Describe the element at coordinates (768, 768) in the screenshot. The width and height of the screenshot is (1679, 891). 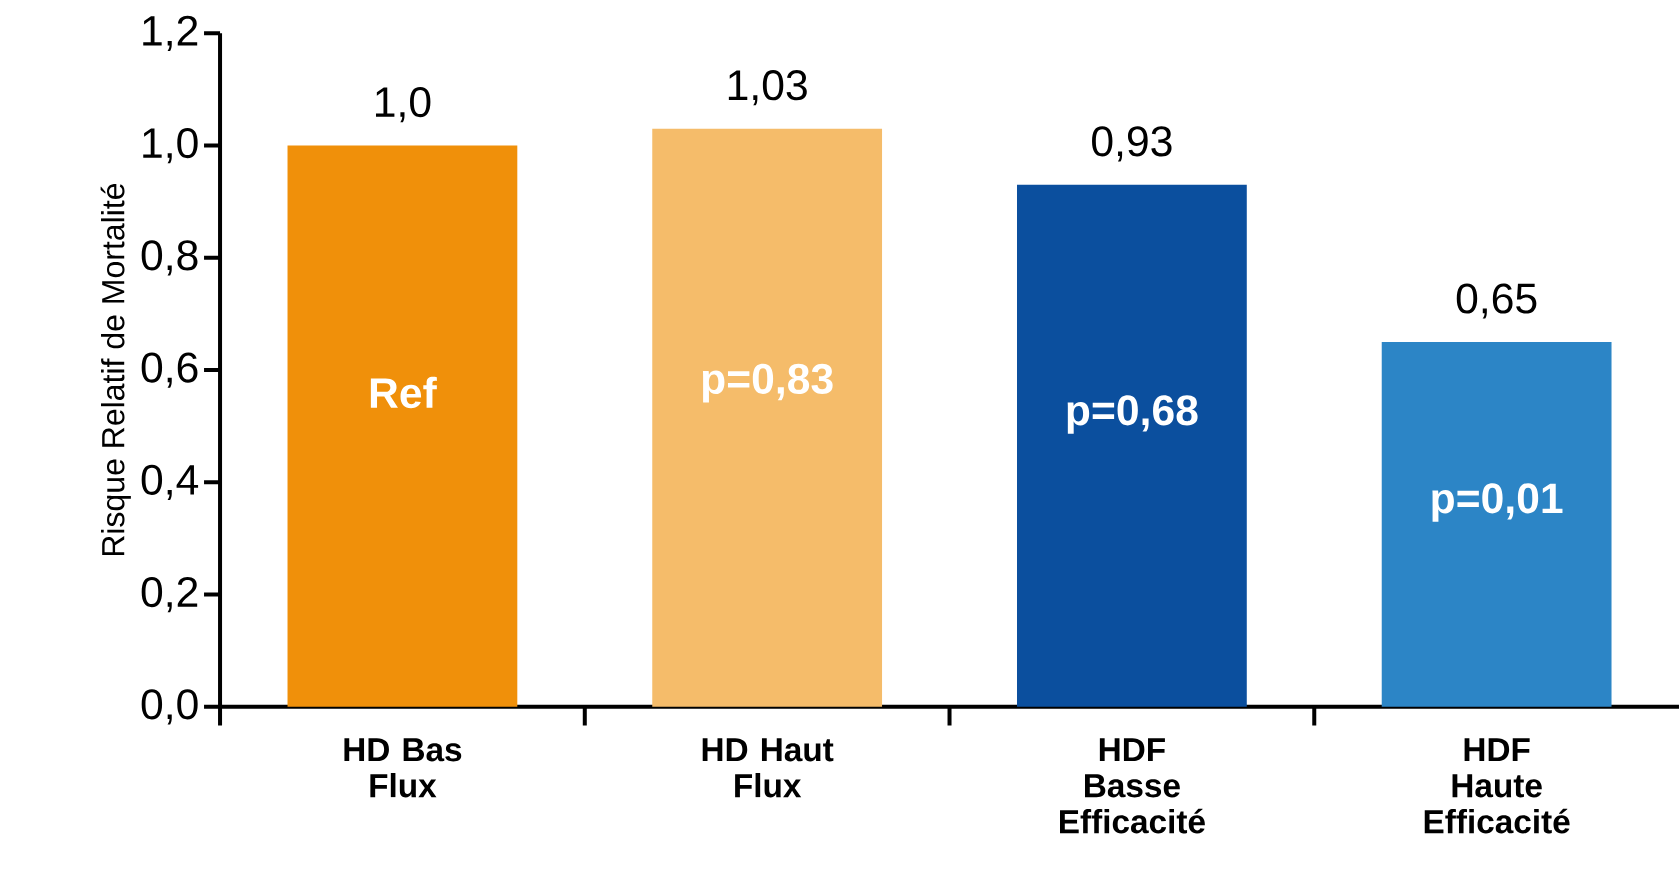
I see `x-tick-label: HD Haut Flux` at that location.